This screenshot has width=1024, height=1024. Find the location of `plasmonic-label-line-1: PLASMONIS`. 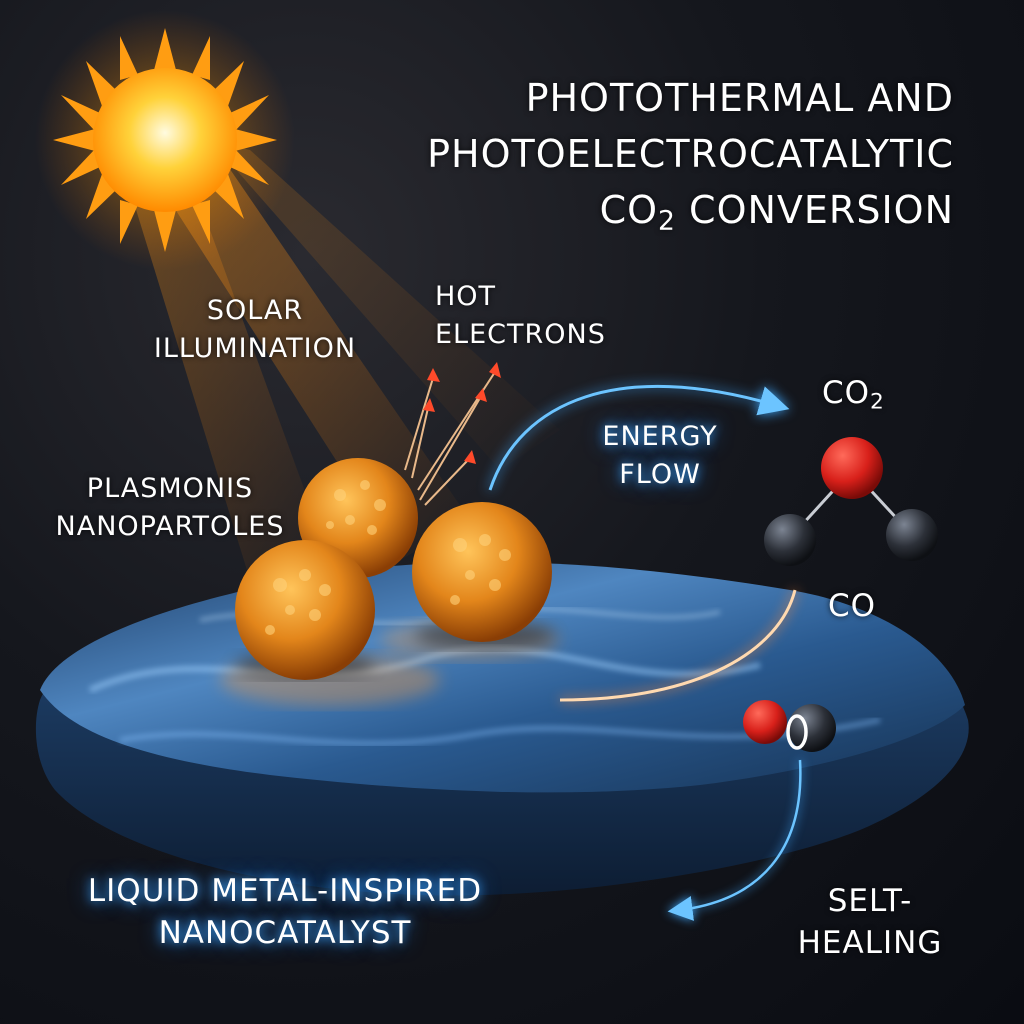

plasmonic-label-line-1: PLASMONIS is located at coordinates (170, 488).